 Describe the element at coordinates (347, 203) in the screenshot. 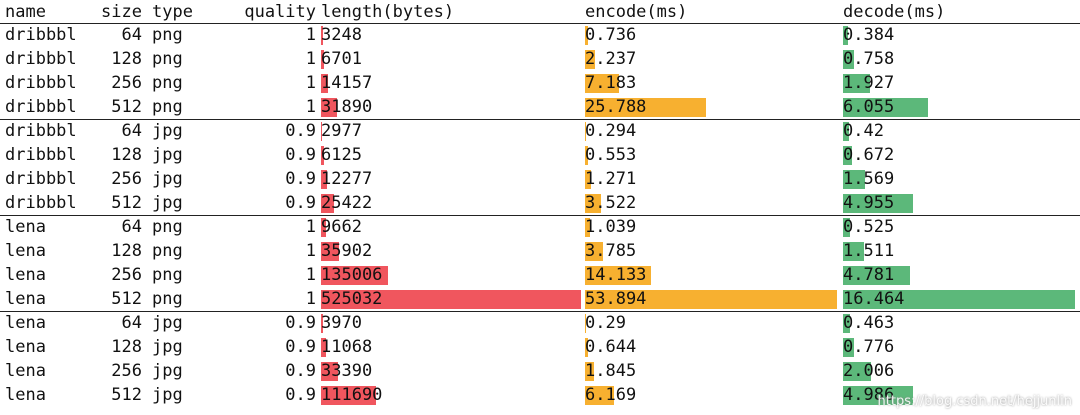

I see `cell: 25422` at that location.